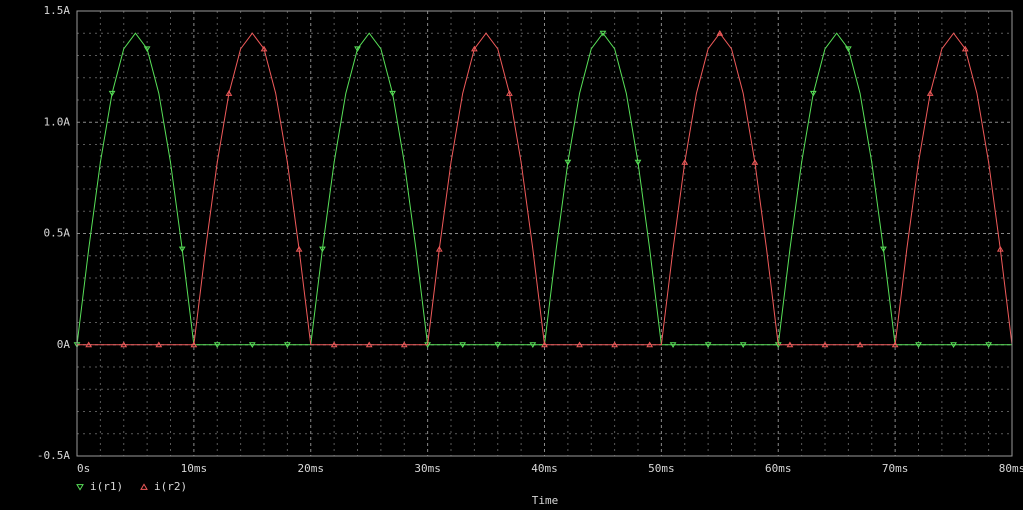 The width and height of the screenshot is (1023, 510). I want to click on x-tick-label: 30ms, so click(427, 468).